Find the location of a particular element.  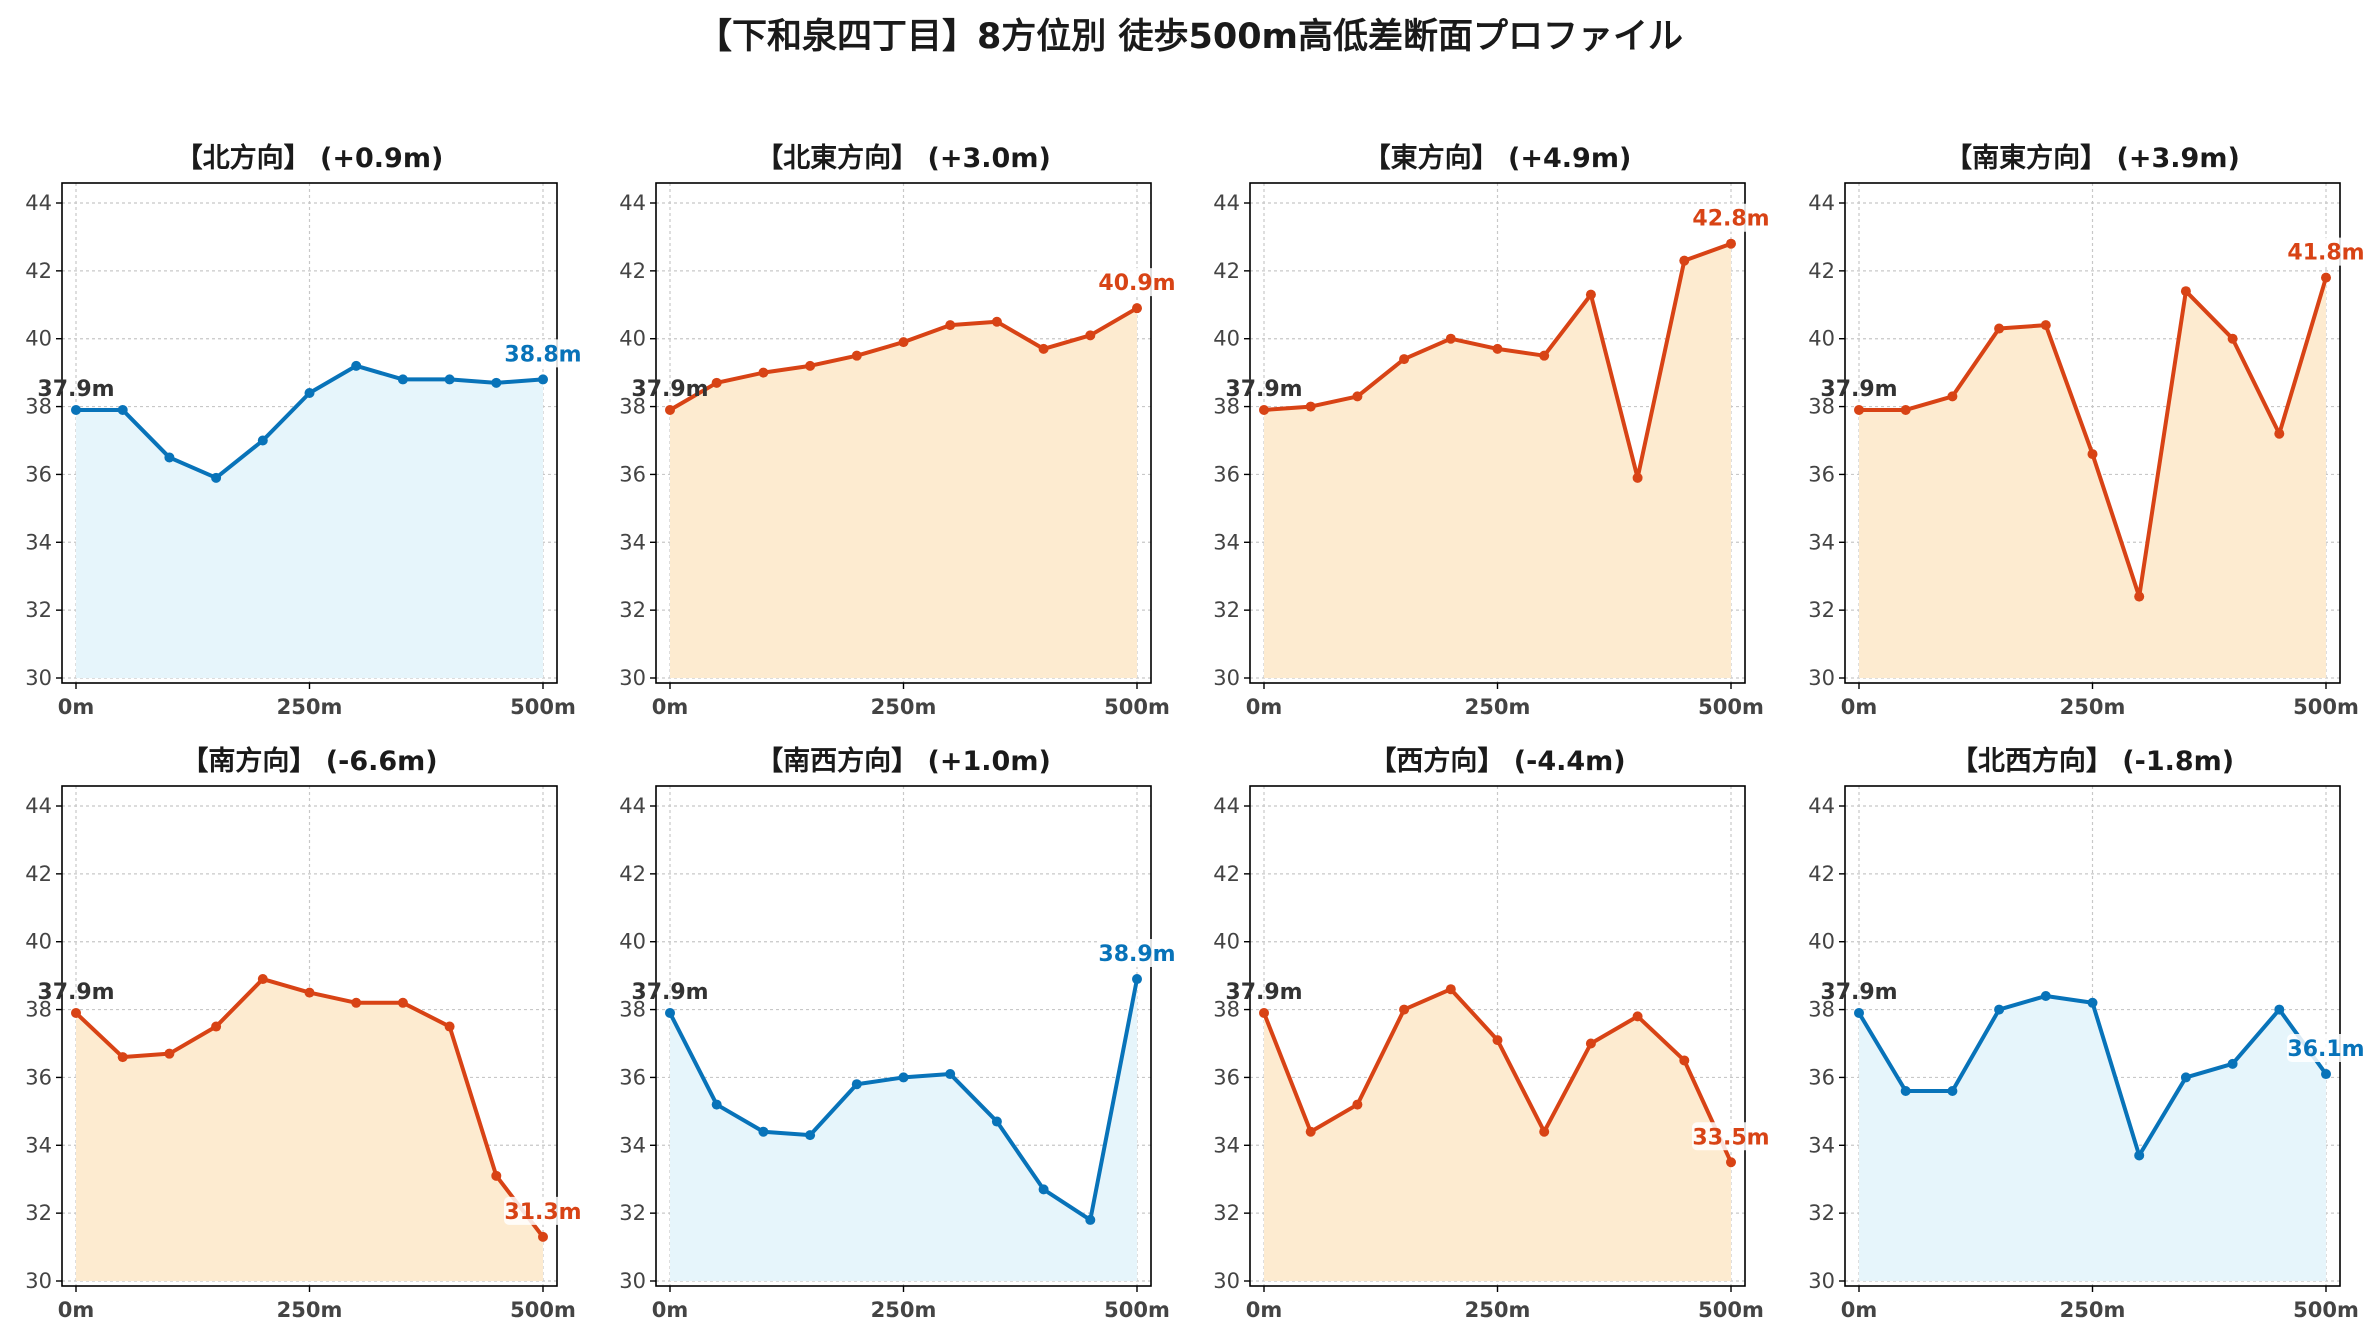

end-value-label: 33.5m is located at coordinates (1730, 1137).